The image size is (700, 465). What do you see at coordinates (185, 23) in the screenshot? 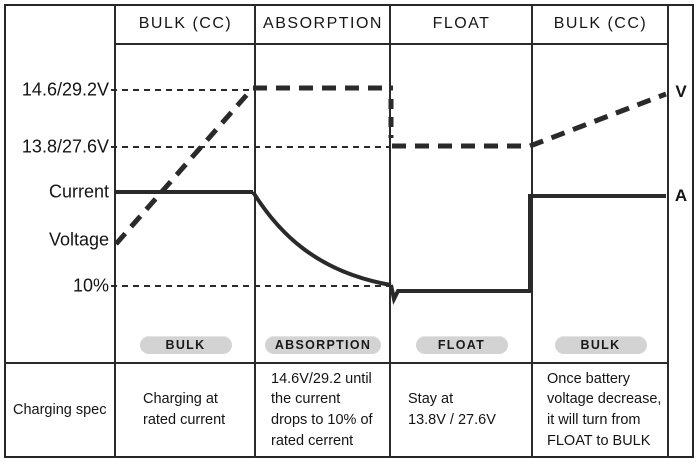
I see `header-bulk-cc-1: BULK (CC)` at bounding box center [185, 23].